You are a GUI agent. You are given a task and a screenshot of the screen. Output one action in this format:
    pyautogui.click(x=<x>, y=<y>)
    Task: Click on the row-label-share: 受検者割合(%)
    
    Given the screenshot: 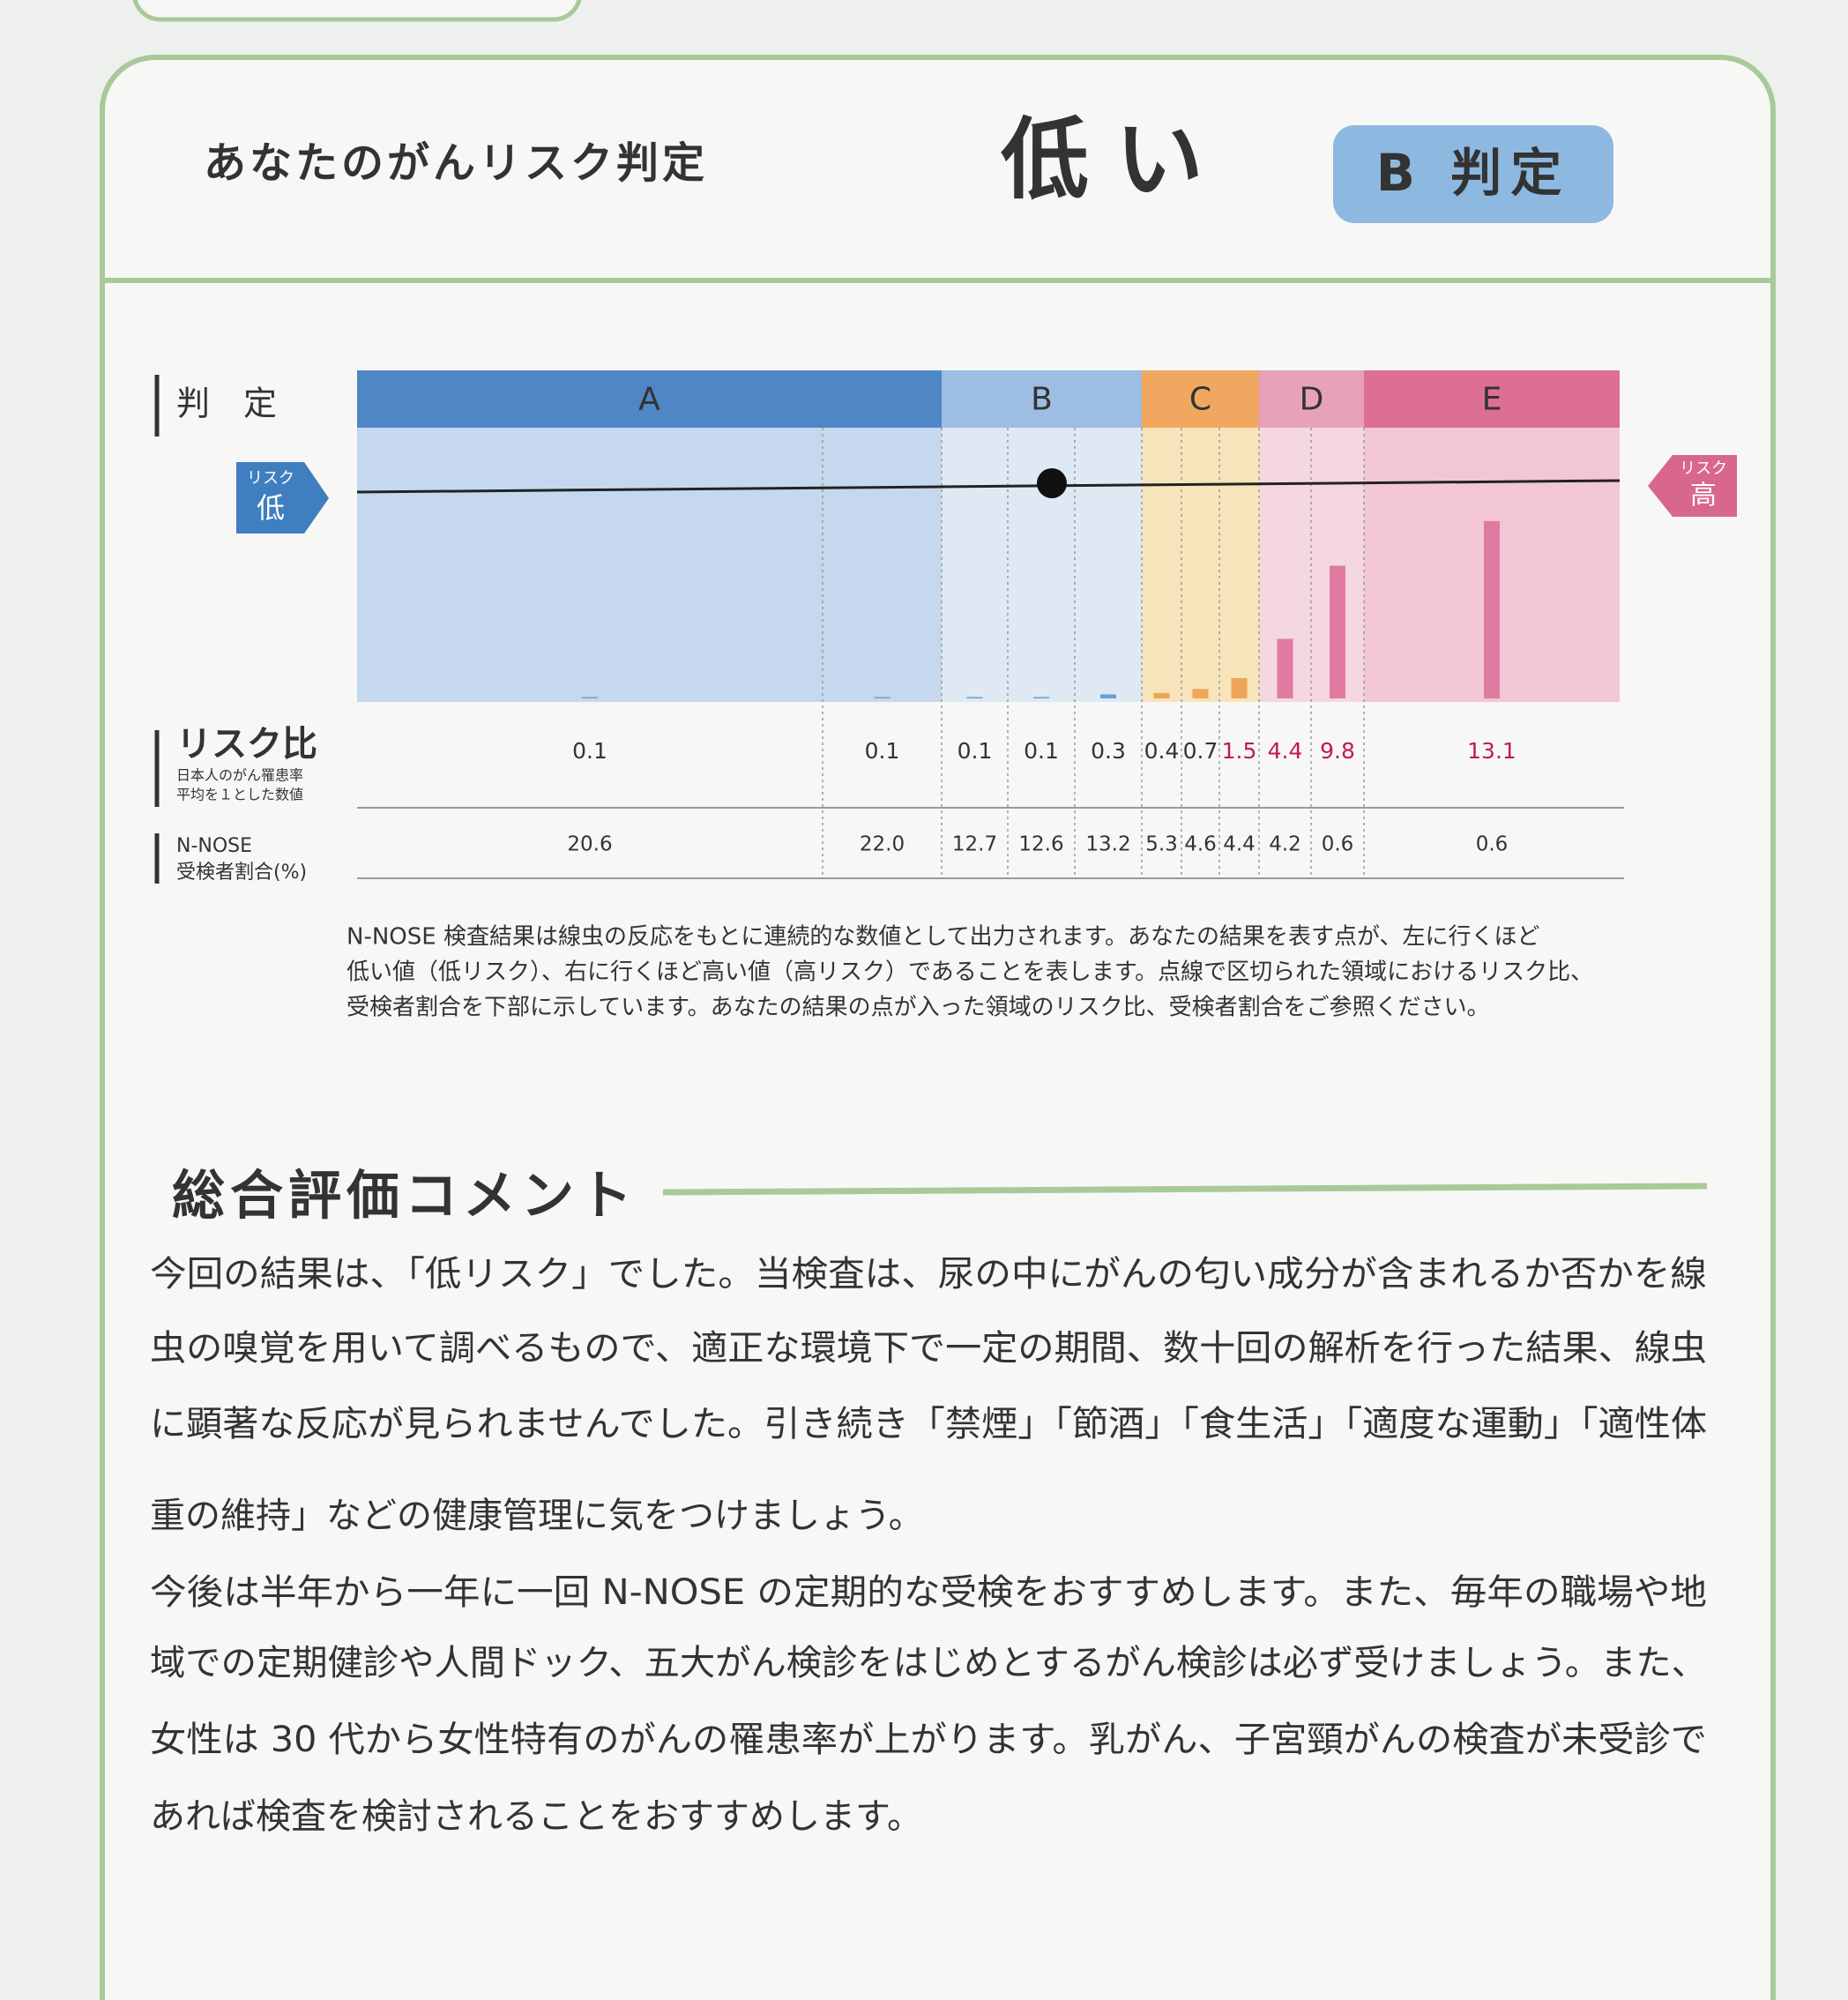 What is the action you would take?
    pyautogui.click(x=242, y=873)
    